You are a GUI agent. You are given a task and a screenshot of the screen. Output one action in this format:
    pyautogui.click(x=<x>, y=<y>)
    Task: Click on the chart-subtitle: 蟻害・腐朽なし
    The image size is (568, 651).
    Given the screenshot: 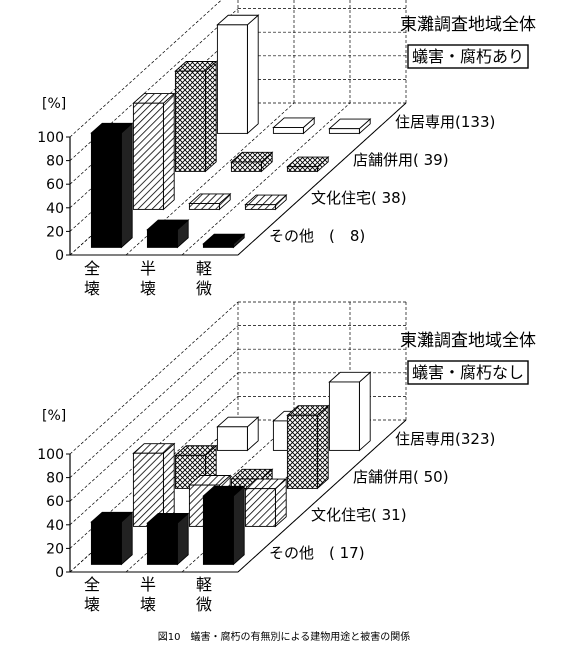 What is the action you would take?
    pyautogui.click(x=468, y=372)
    